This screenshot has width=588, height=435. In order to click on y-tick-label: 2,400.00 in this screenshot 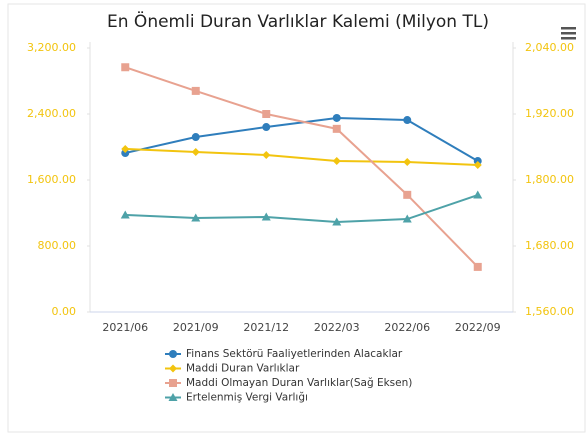, I will do `click(51, 113)`.